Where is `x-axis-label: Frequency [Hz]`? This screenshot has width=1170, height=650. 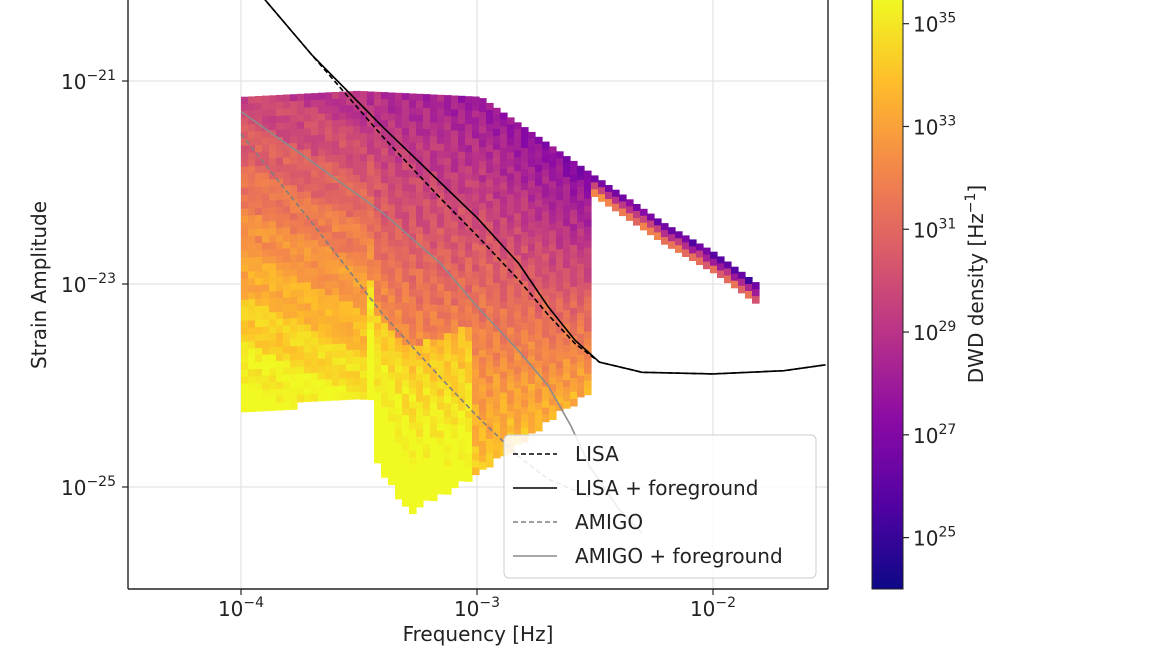
x-axis-label: Frequency [Hz] is located at coordinates (478, 634).